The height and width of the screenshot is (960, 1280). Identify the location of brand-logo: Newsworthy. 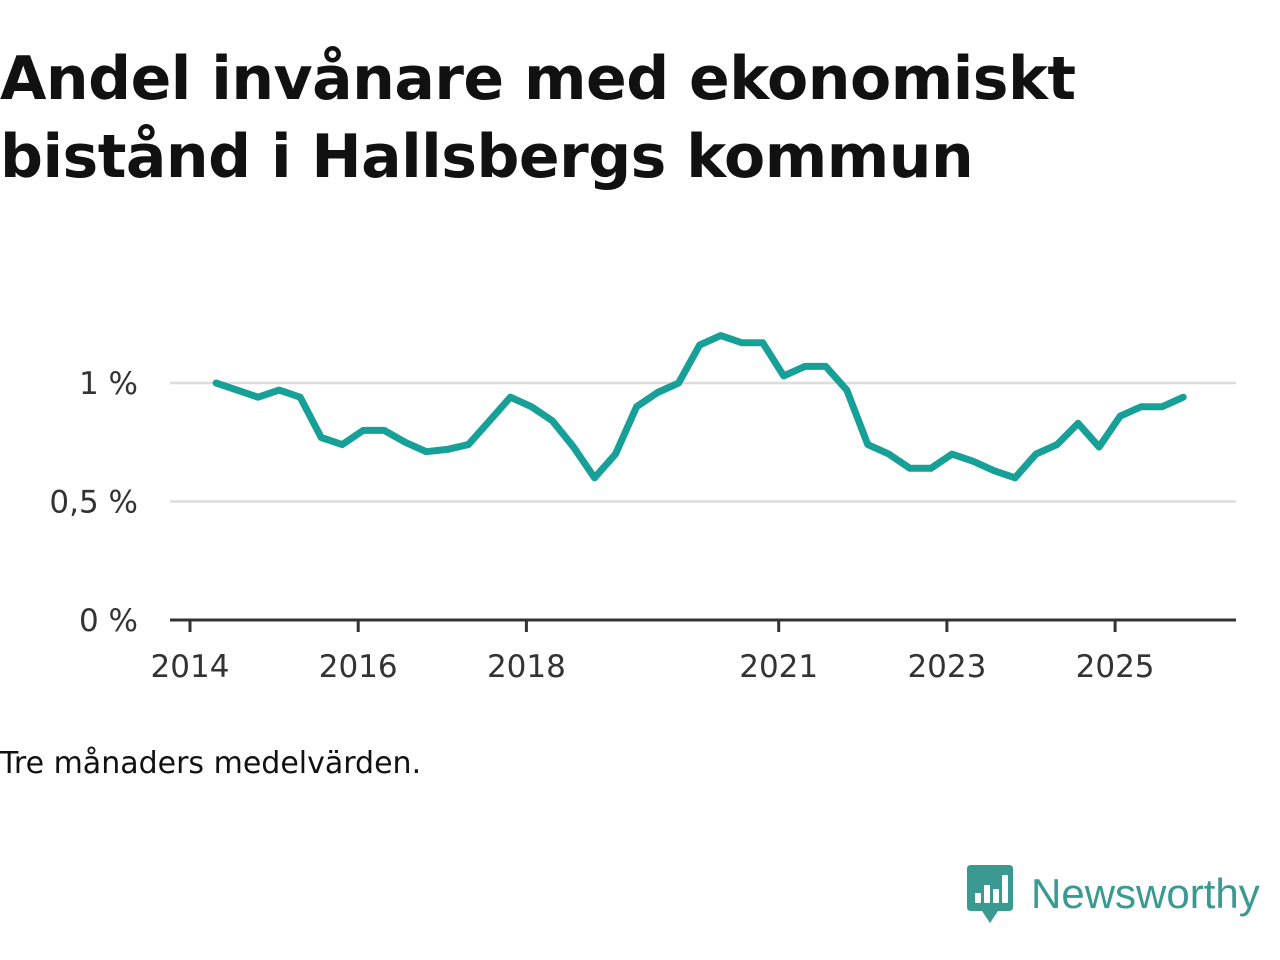
(1112, 894).